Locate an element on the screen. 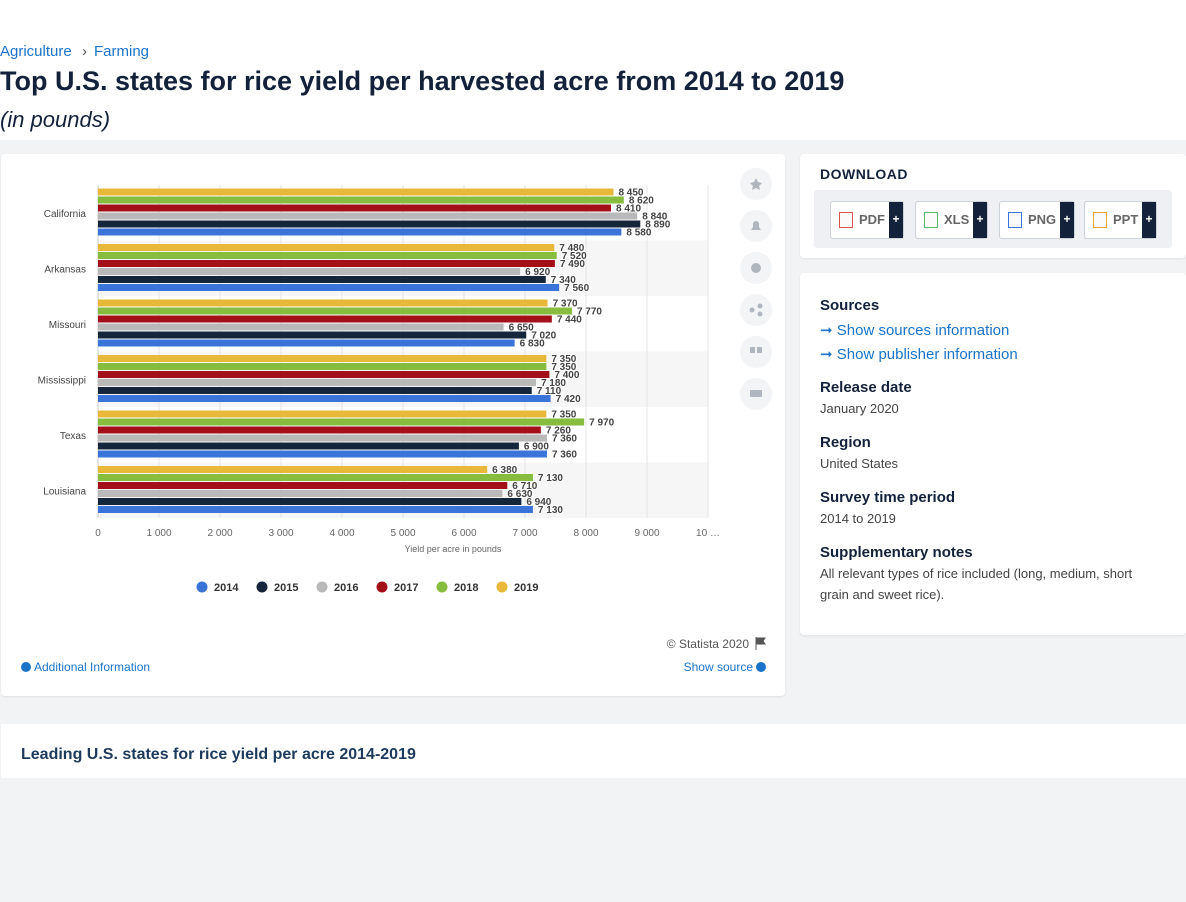 This screenshot has height=902, width=1186. sources-link: ➞ Show sources information is located at coordinates (915, 330).